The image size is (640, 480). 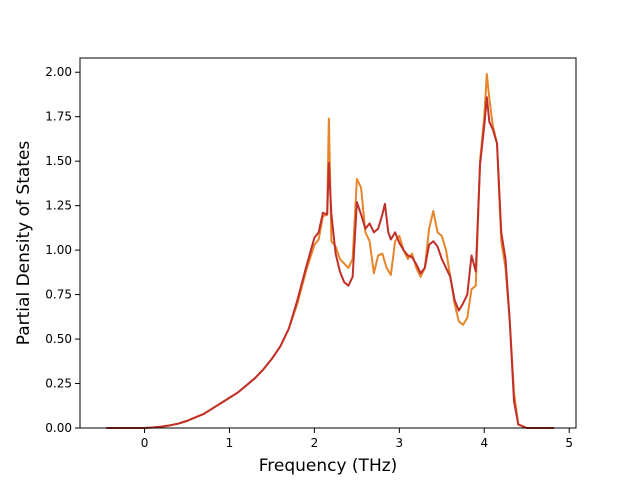 What do you see at coordinates (24, 243) in the screenshot?
I see `y-axis-label: Partial Density of States` at bounding box center [24, 243].